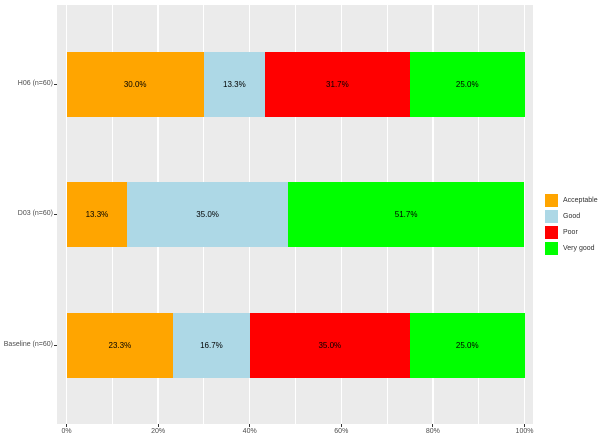  I want to click on bar-segment-label: 30.0%, so click(135, 84).